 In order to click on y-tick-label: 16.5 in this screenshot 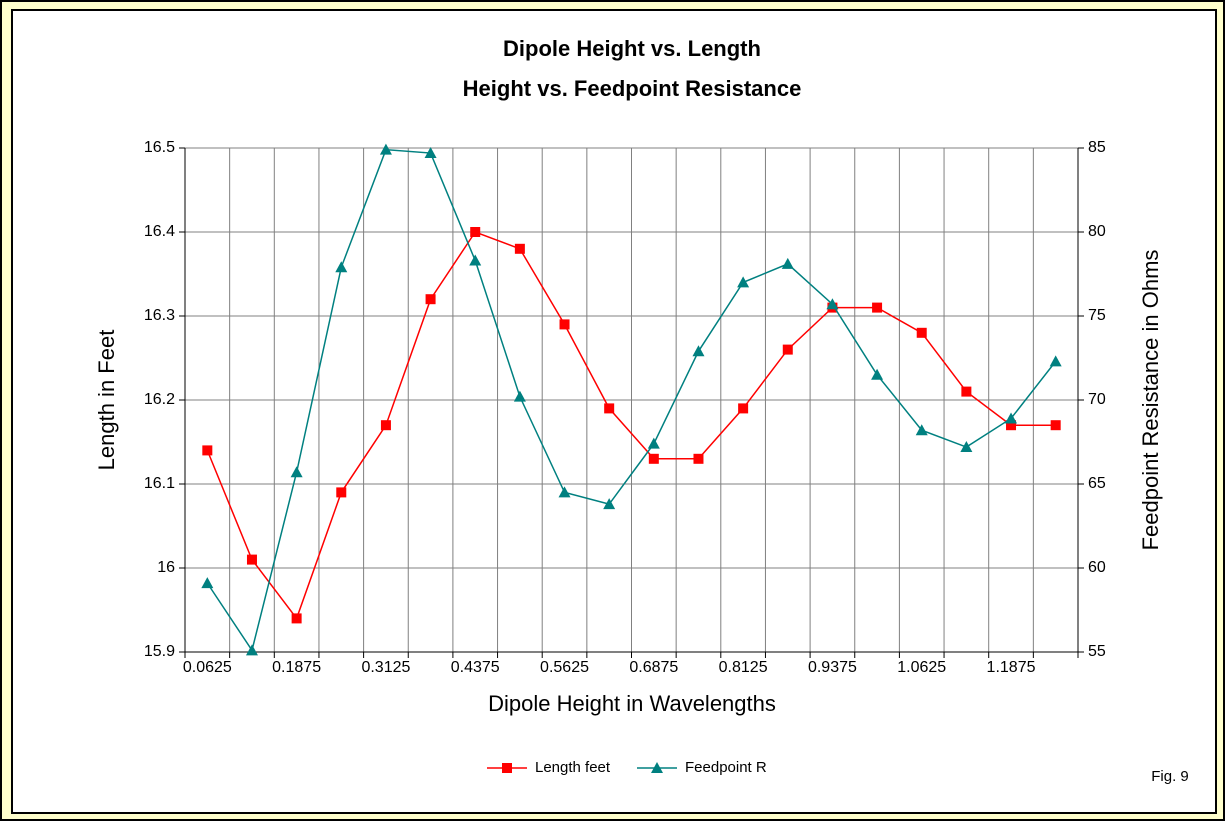, I will do `click(159, 147)`.